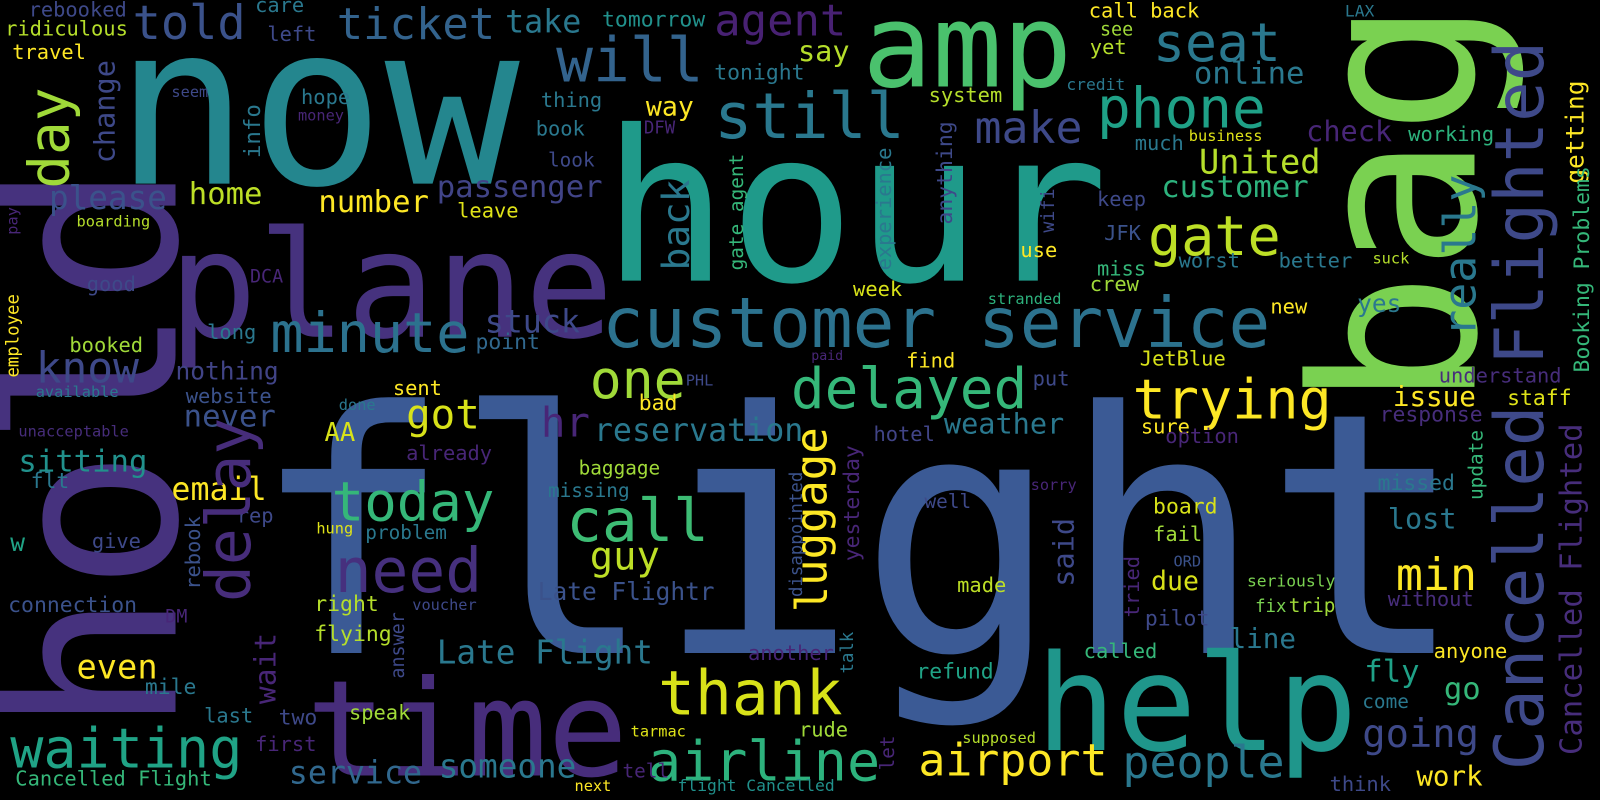 Image resolution: width=1600 pixels, height=800 pixels. Describe the element at coordinates (12, 221) in the screenshot. I see `word: pay` at that location.